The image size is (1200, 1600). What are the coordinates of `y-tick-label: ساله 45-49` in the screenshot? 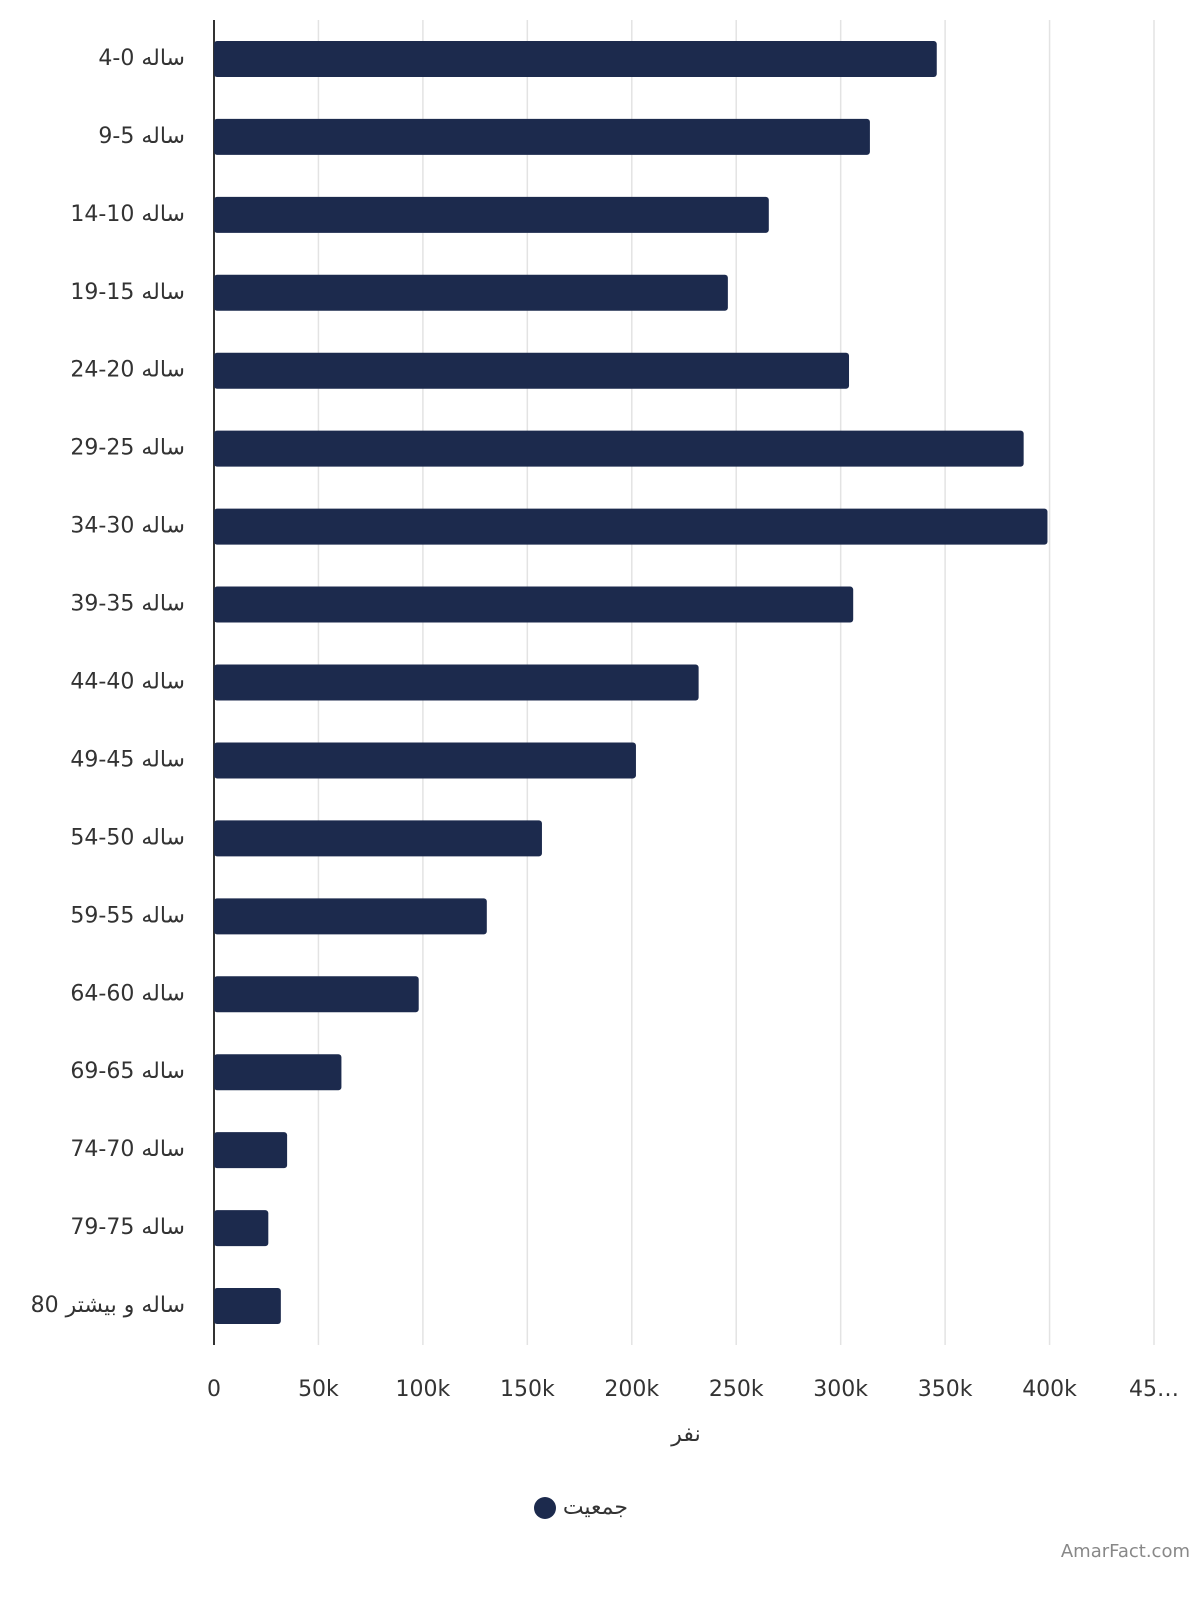 It's located at (127, 759).